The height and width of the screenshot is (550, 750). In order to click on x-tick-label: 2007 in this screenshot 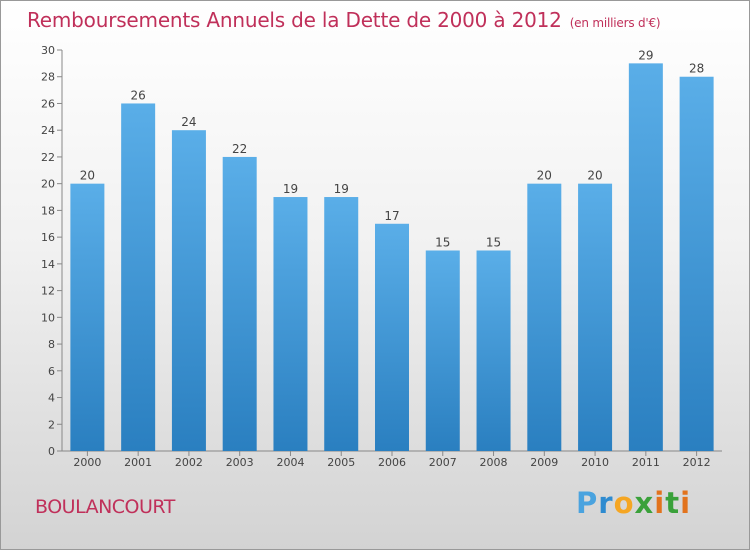, I will do `click(443, 462)`.